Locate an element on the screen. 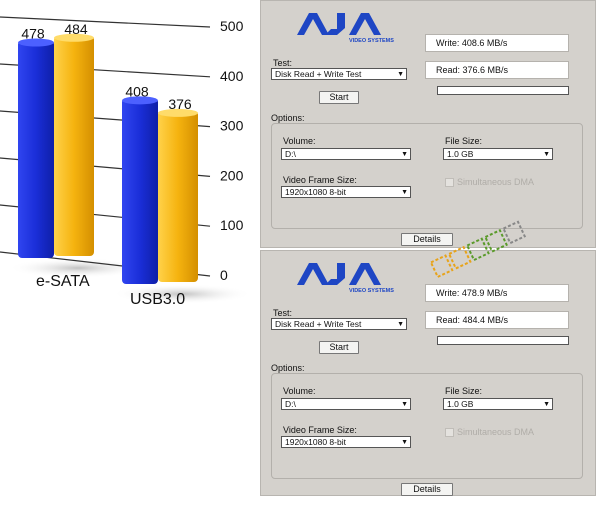 Image resolution: width=600 pixels, height=527 pixels. category-label: e-SATA is located at coordinates (63, 281).